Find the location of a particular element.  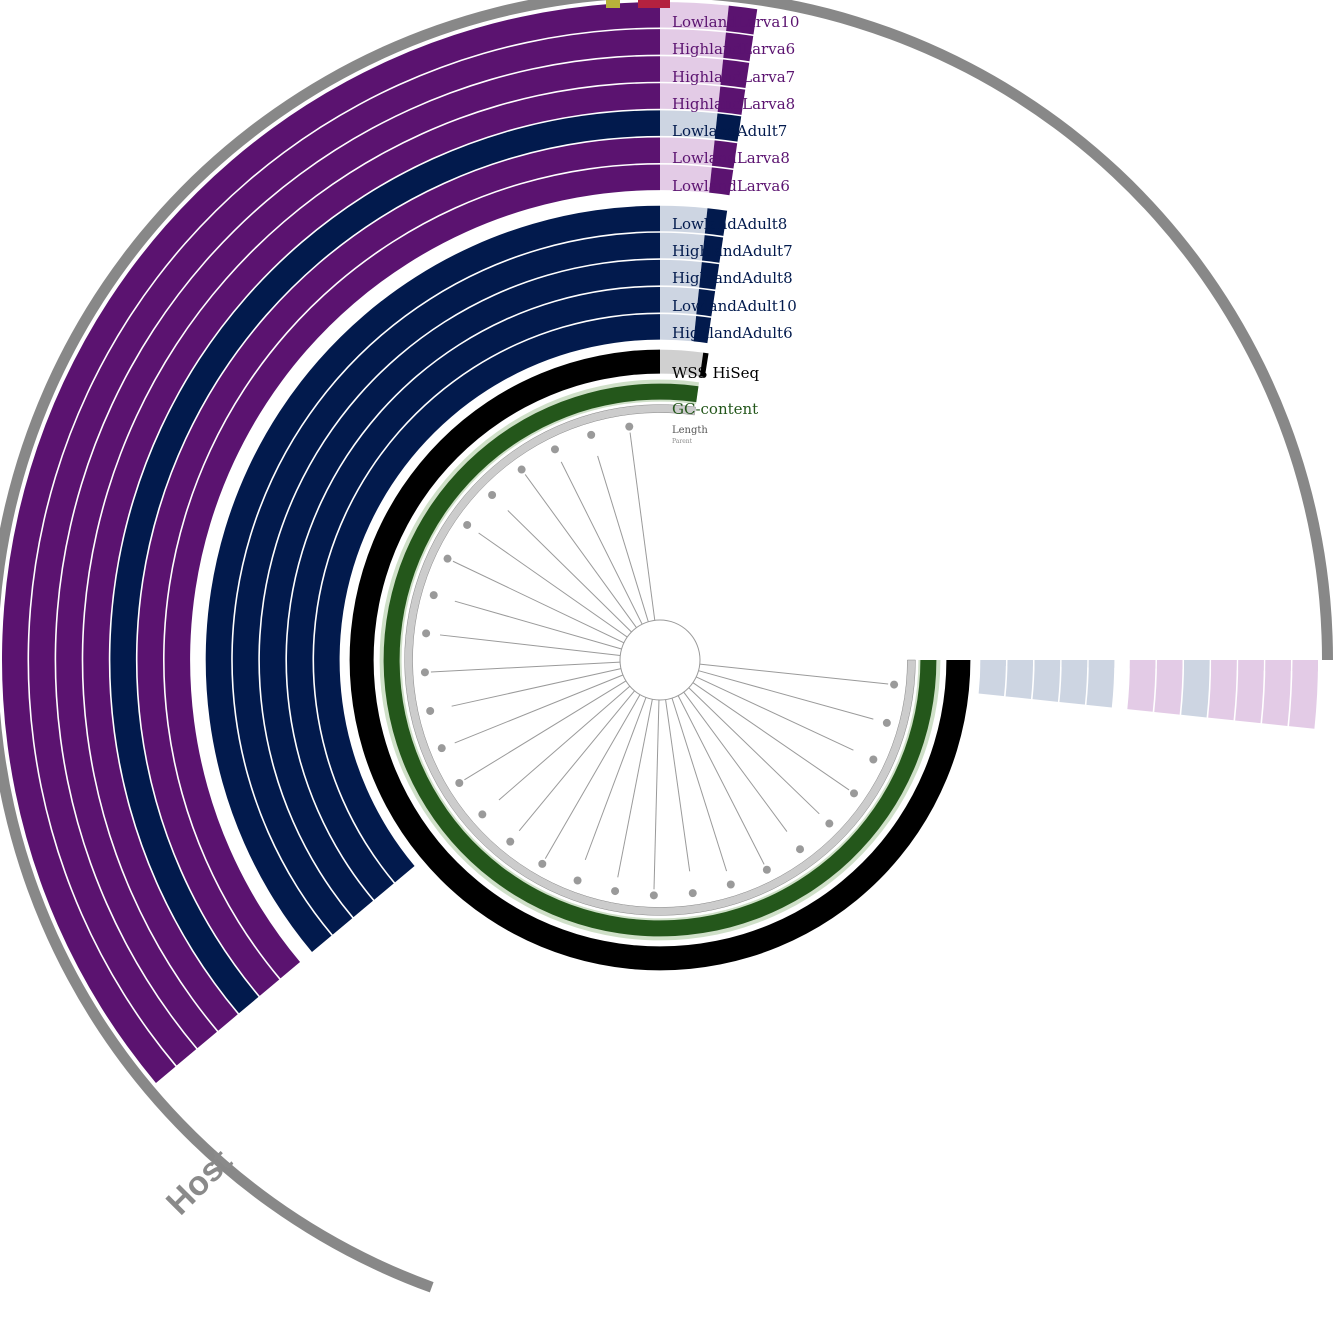

ring-hadult8-startlight is located at coordinates (1046, 681).